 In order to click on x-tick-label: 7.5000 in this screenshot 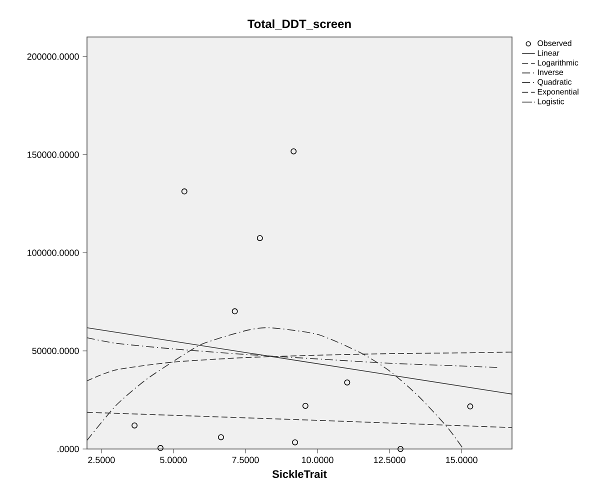, I will do `click(245, 460)`.